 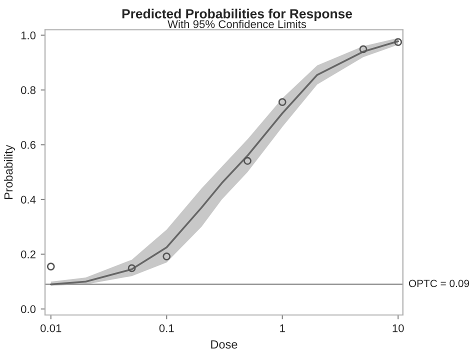 I want to click on y-tick-label: 0.6, so click(x=28, y=144).